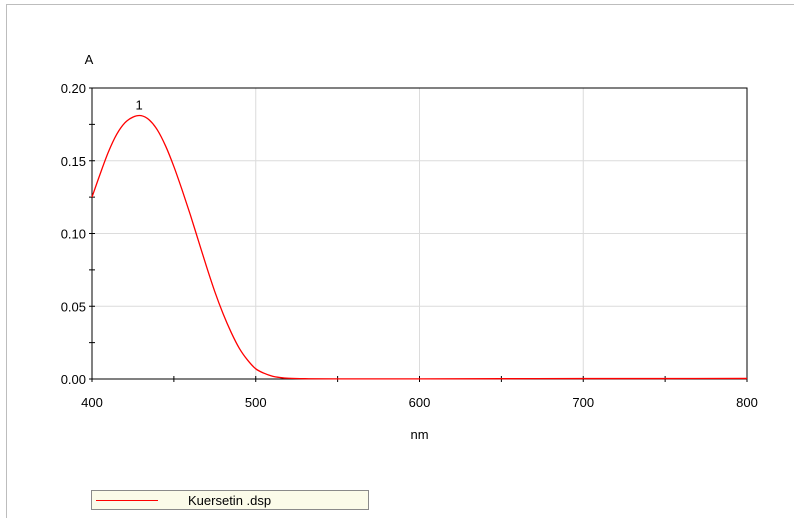 Image resolution: width=795 pixels, height=519 pixels. What do you see at coordinates (73, 234) in the screenshot?
I see `y-tick-label: 0.10` at bounding box center [73, 234].